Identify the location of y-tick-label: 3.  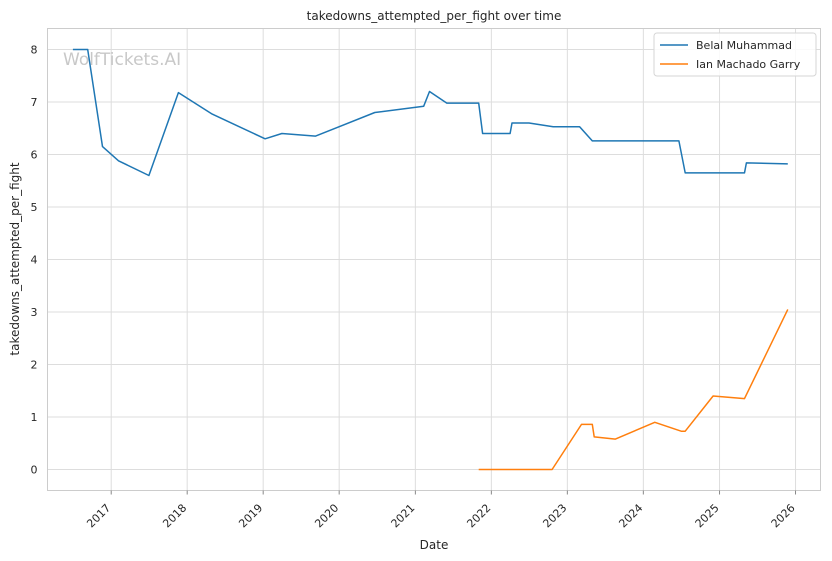
(34, 312).